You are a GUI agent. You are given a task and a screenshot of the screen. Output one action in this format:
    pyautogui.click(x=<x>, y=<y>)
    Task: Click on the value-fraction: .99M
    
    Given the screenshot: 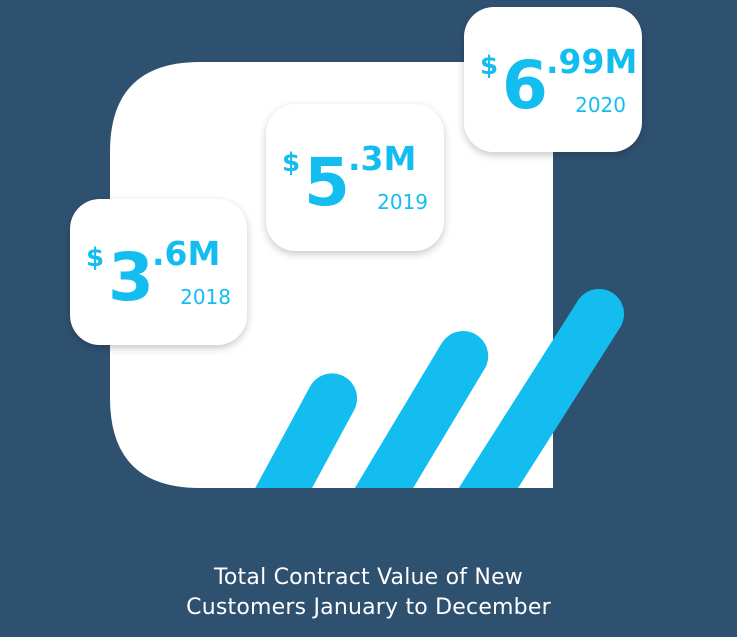 What is the action you would take?
    pyautogui.click(x=591, y=61)
    